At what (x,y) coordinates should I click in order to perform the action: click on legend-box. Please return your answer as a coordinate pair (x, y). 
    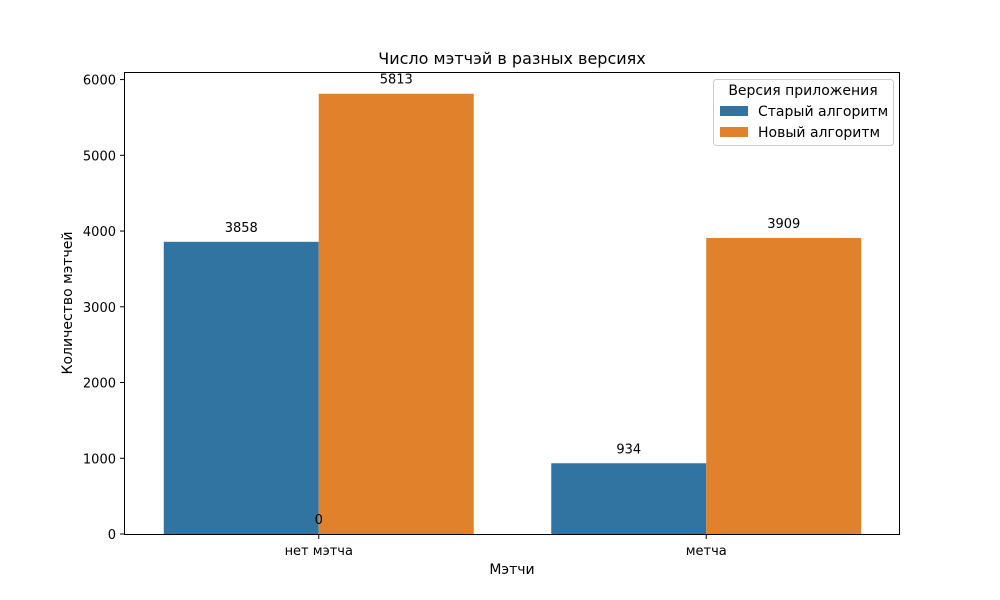
    Looking at the image, I should click on (803, 112).